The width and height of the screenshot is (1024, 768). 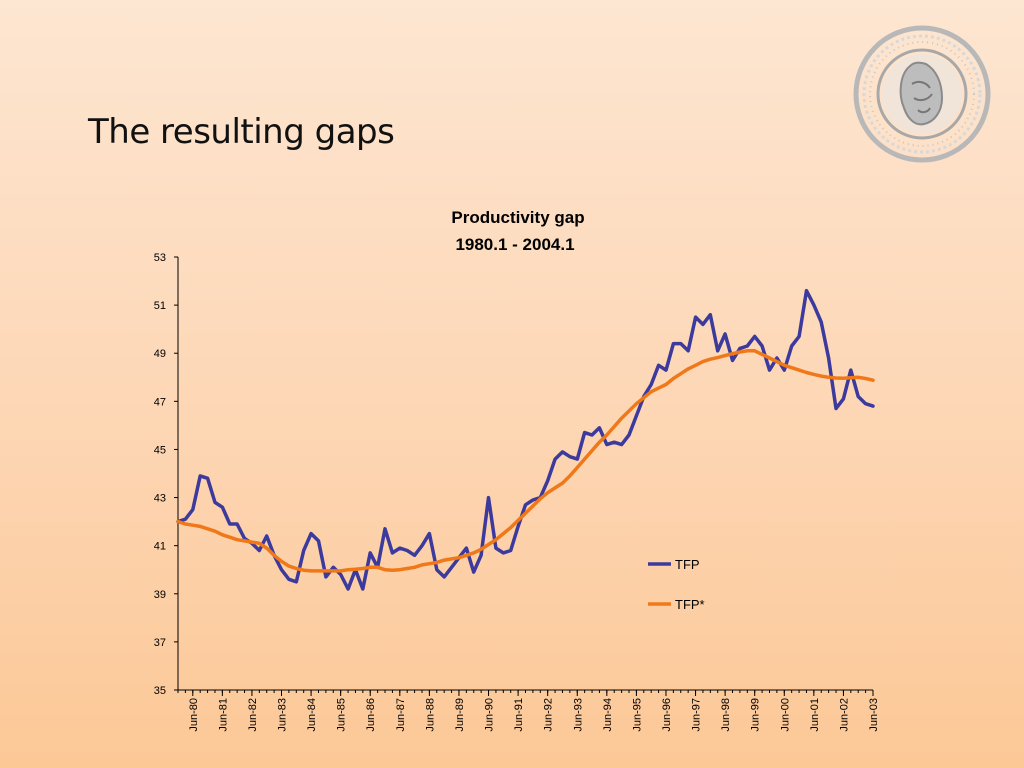 I want to click on x-tick-label: Jun-82, so click(x=253, y=715).